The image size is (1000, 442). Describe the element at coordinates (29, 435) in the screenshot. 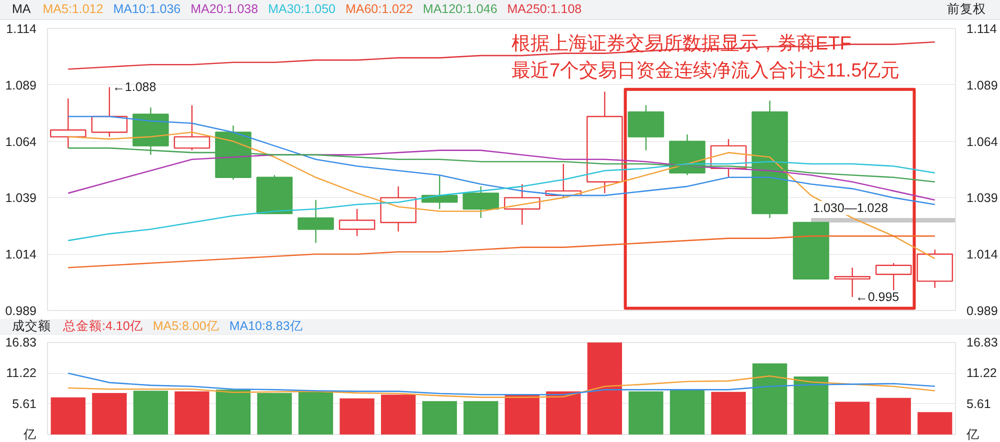

I see `y-tick-label: 亿` at that location.